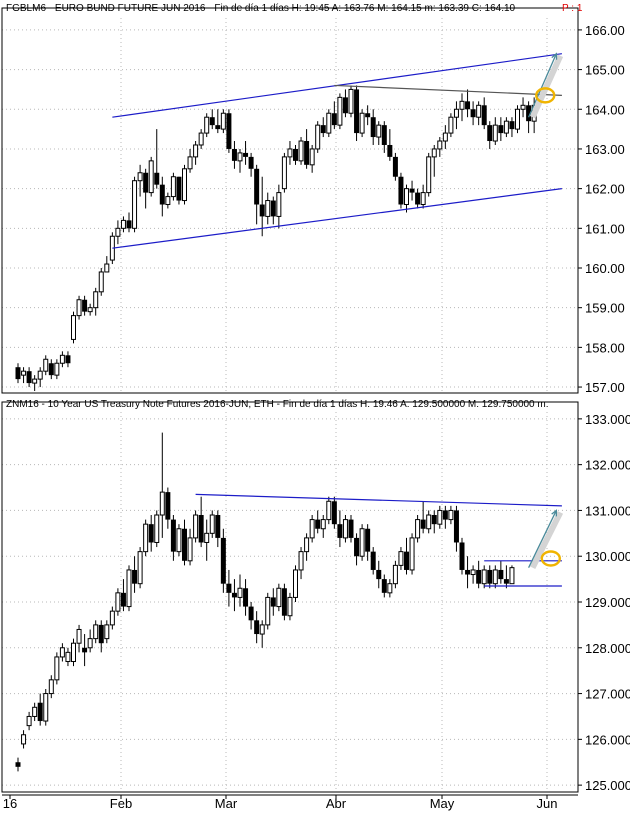  Describe the element at coordinates (607, 648) in the screenshot. I see `bottom-y-tick-label: 128.000` at that location.